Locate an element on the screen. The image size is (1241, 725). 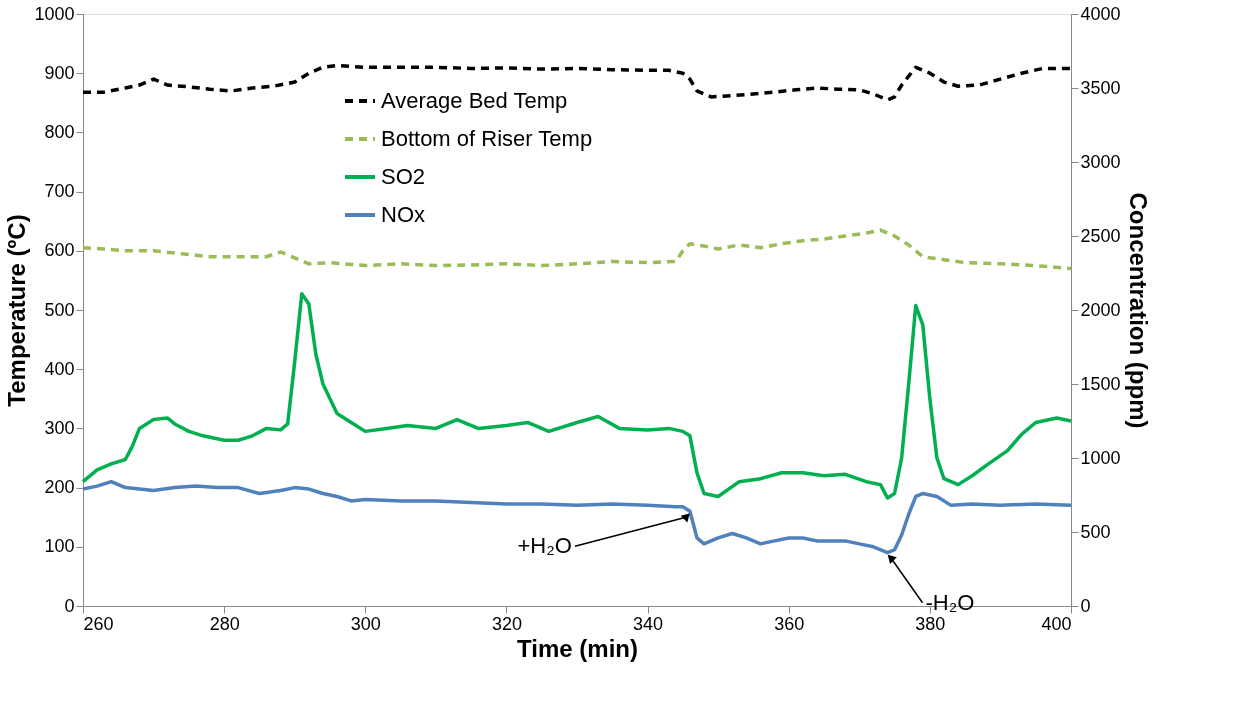
y-tick-label: 500 is located at coordinates (59, 309).